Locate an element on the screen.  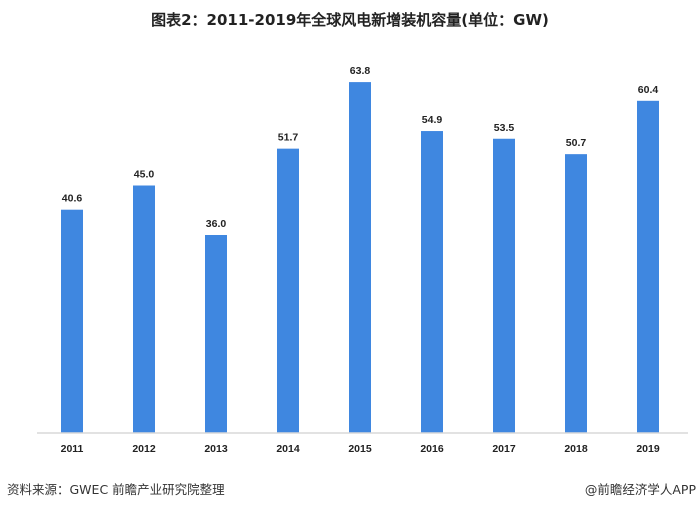
source-note: 资料来源：GWEC 前瞻产业研究院整理 is located at coordinates (116, 489).